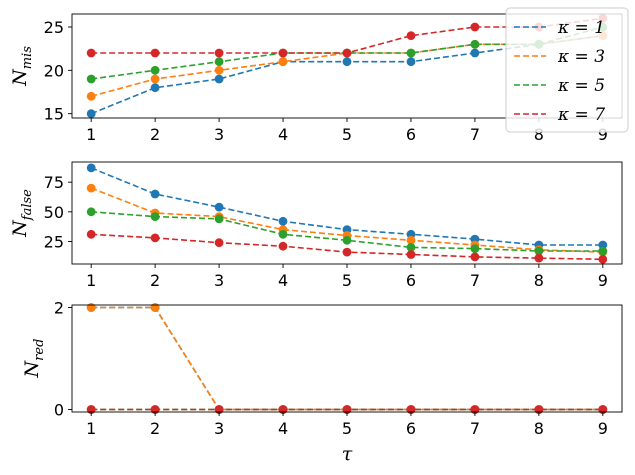  I want to click on y-tick-label: 20, so click(54, 70).